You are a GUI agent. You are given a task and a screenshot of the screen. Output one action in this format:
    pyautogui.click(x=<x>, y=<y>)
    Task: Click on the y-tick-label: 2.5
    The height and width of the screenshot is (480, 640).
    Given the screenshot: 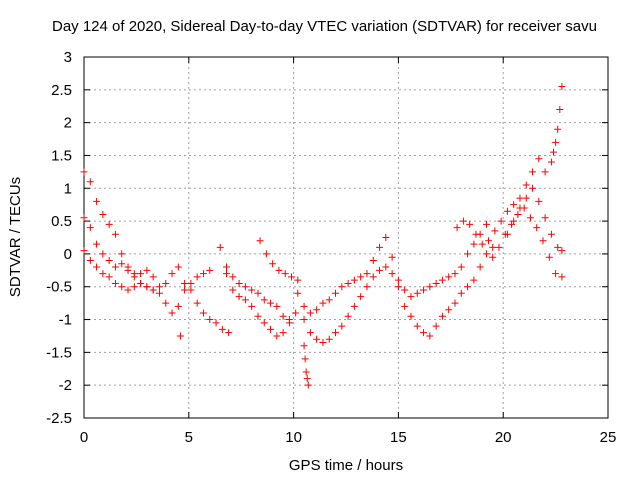 What is the action you would take?
    pyautogui.click(x=61, y=90)
    